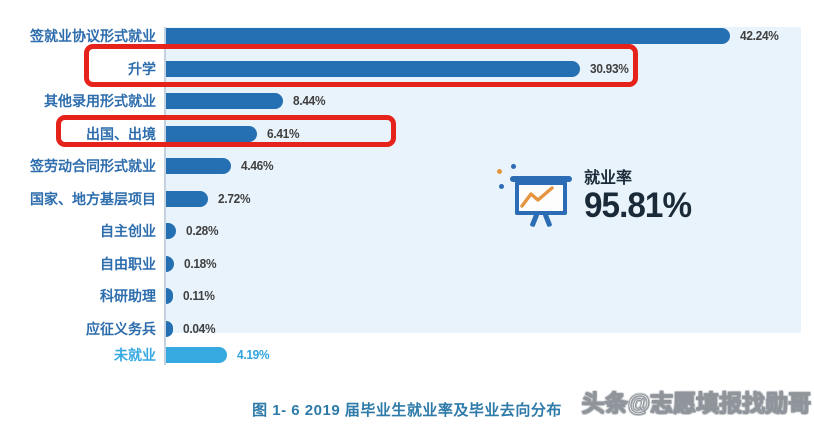 Image resolution: width=814 pixels, height=424 pixels. I want to click on value-label: 0.18%, so click(200, 263).